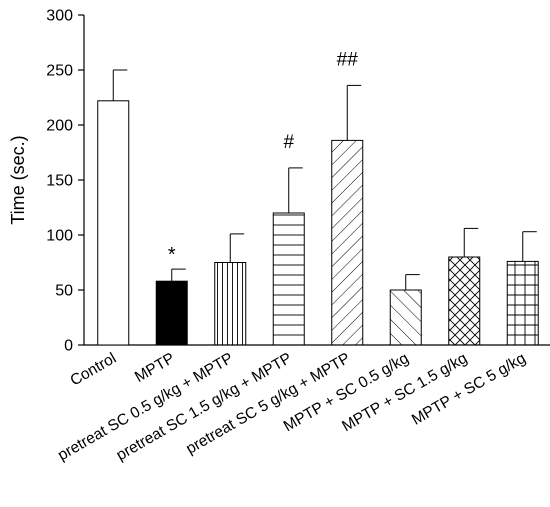 This screenshot has height=507, width=550. Describe the element at coordinates (155, 368) in the screenshot. I see `x-tick-label: MPTP` at that location.